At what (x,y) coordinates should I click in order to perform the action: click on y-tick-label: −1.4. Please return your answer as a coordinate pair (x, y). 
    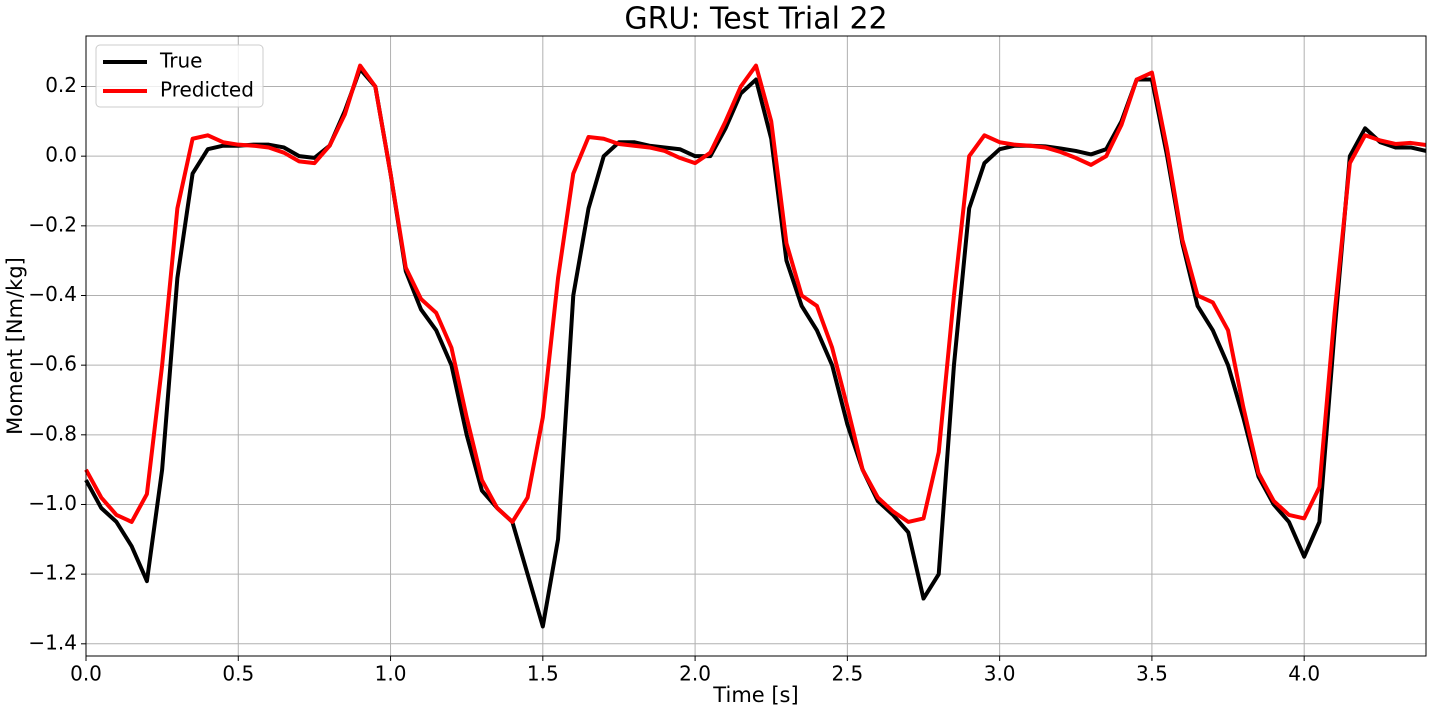
    Looking at the image, I should click on (52, 642).